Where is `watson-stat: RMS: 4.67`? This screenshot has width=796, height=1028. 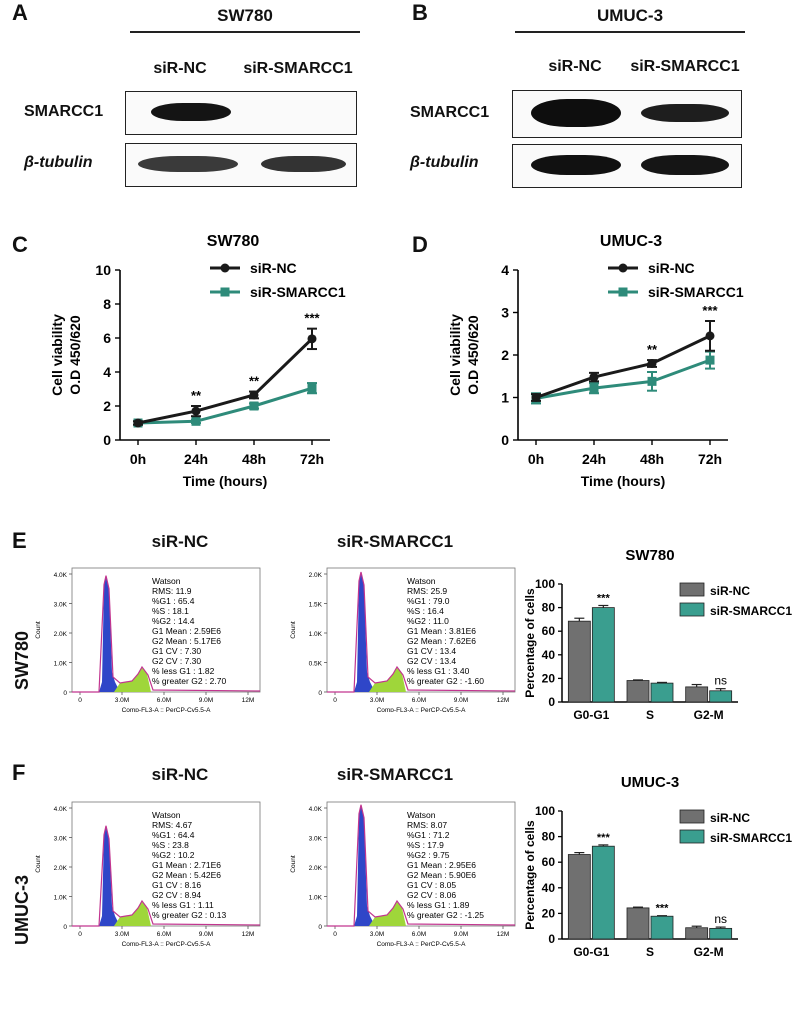 watson-stat: RMS: 4.67 is located at coordinates (172, 825).